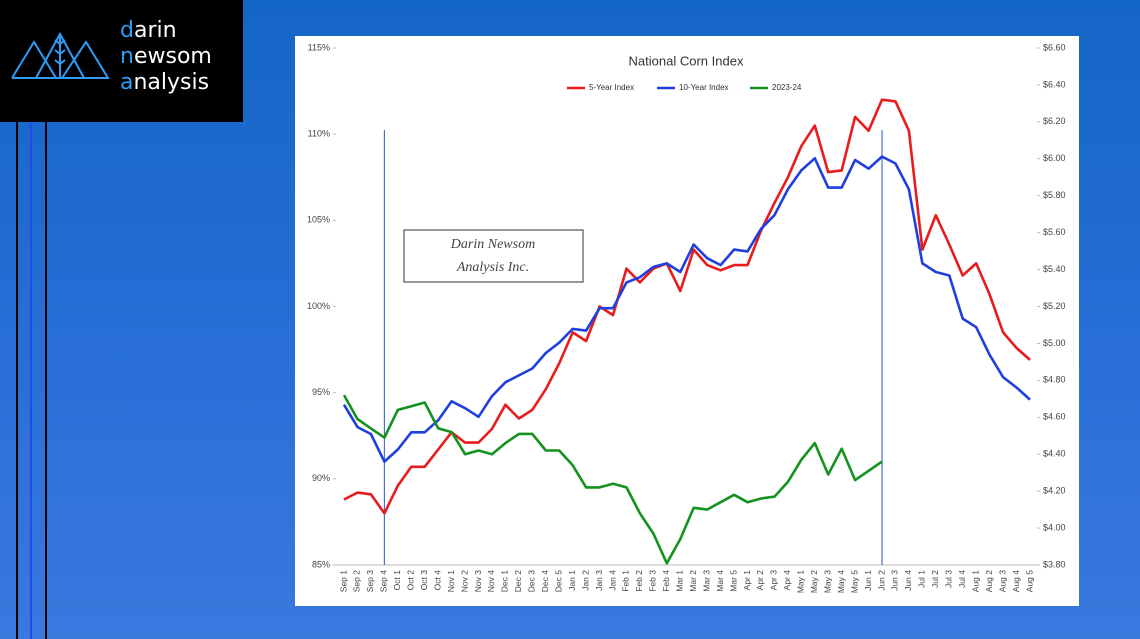 This screenshot has height=639, width=1140. Describe the element at coordinates (1054, 232) in the screenshot. I see `y2-tick-label: $5.60` at that location.